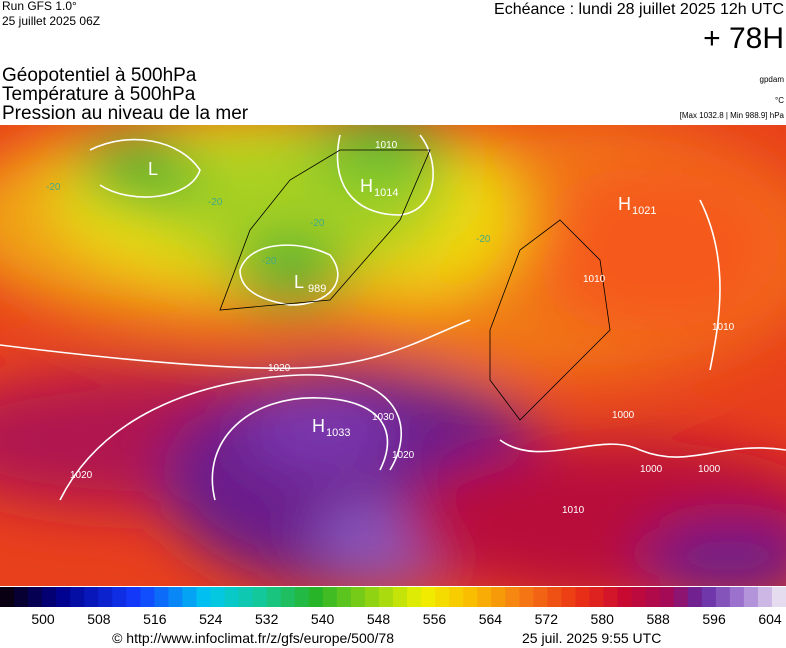  I want to click on echeance: Echéance : lundi 28 juillet 2025 12h UTC, so click(639, 9).